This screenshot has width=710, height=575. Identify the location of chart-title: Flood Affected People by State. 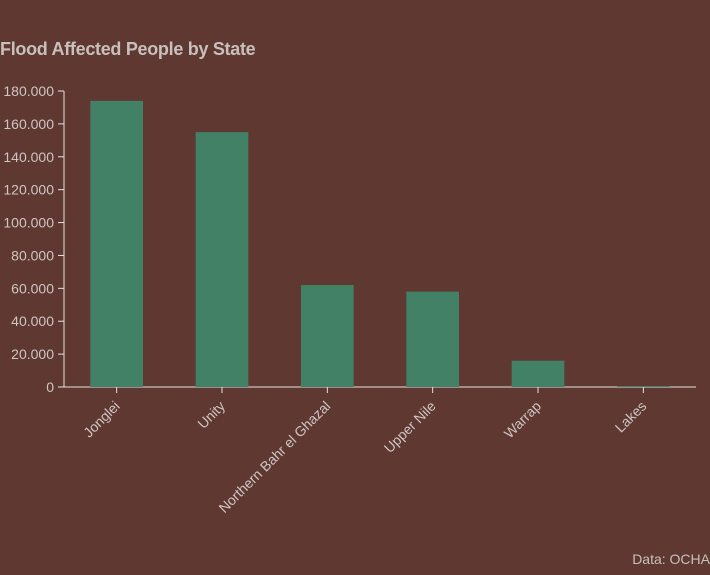
(128, 49).